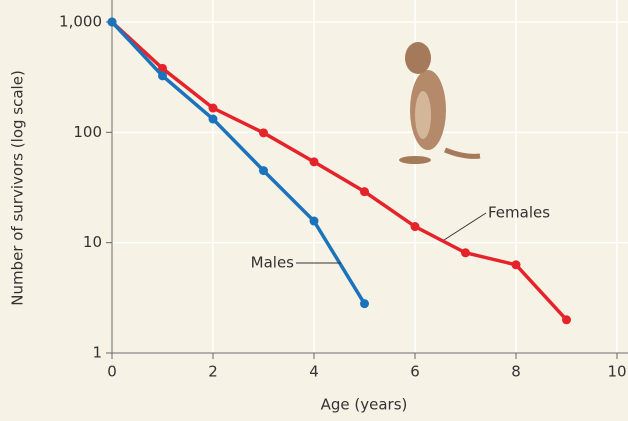 This screenshot has width=628, height=421. What do you see at coordinates (519, 213) in the screenshot?
I see `series-label: Females` at bounding box center [519, 213].